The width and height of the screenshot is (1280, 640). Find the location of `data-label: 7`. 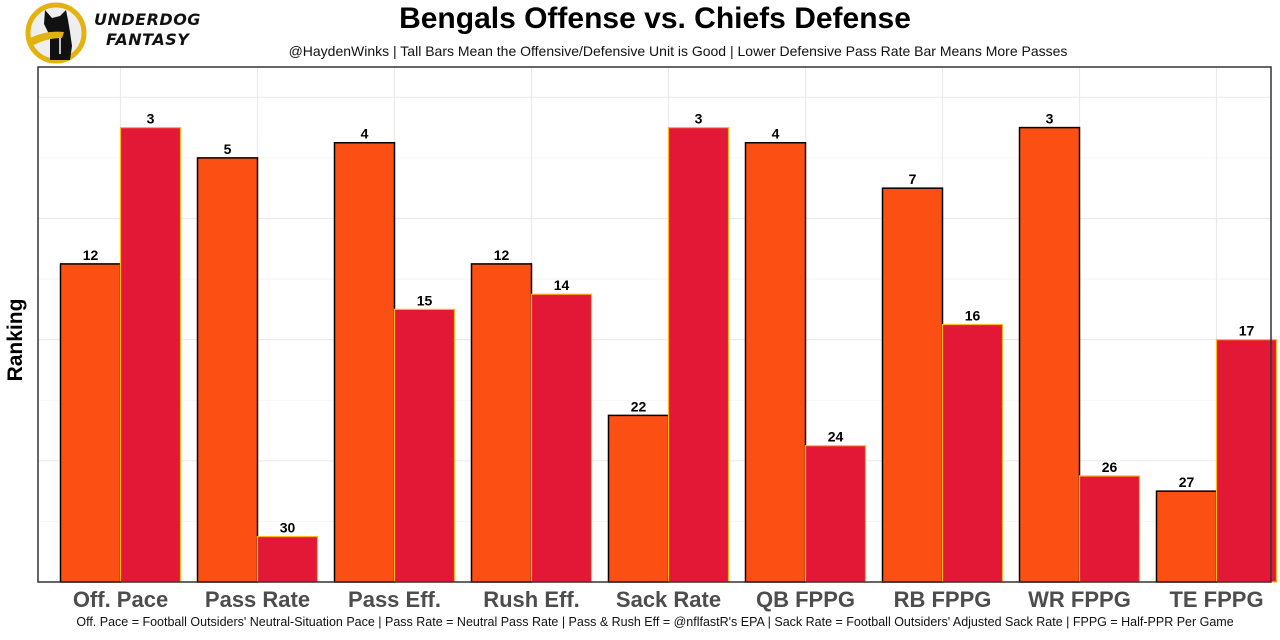

data-label: 7 is located at coordinates (913, 179).